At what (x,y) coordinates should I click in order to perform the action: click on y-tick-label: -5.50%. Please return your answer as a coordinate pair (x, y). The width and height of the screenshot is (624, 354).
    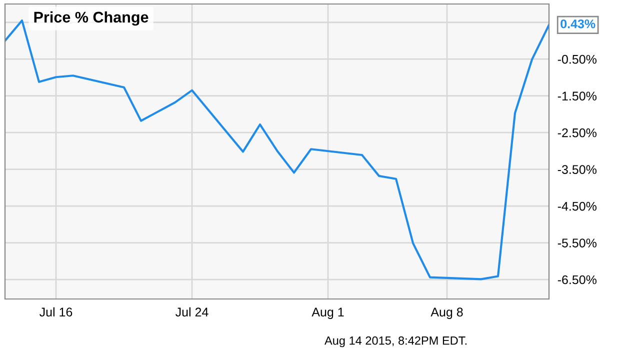
    Looking at the image, I should click on (577, 243).